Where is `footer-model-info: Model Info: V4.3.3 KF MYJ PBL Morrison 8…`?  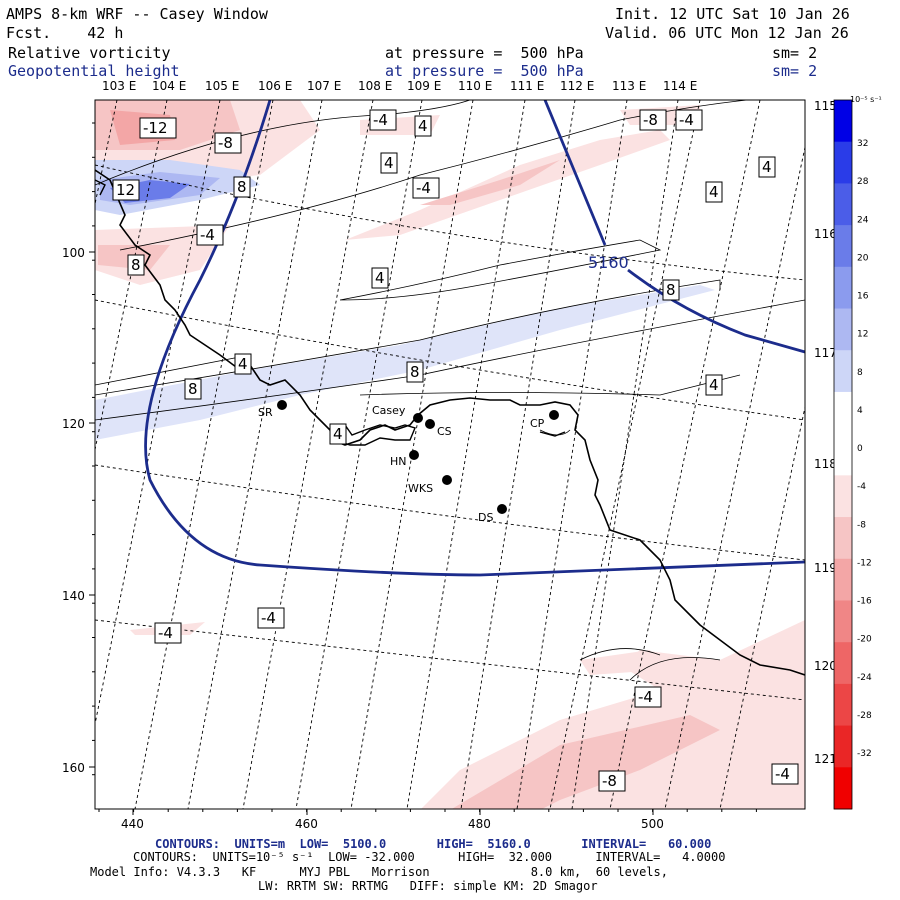
footer-model-info: Model Info: V4.3.3 KF MYJ PBL Morrison 8… is located at coordinates (379, 872).